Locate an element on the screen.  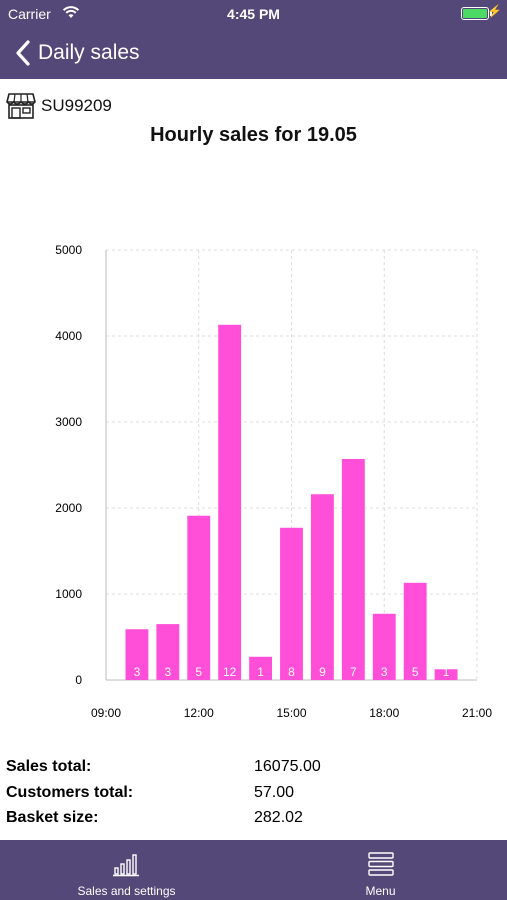
tab-menu: Menu is located at coordinates (380, 870).